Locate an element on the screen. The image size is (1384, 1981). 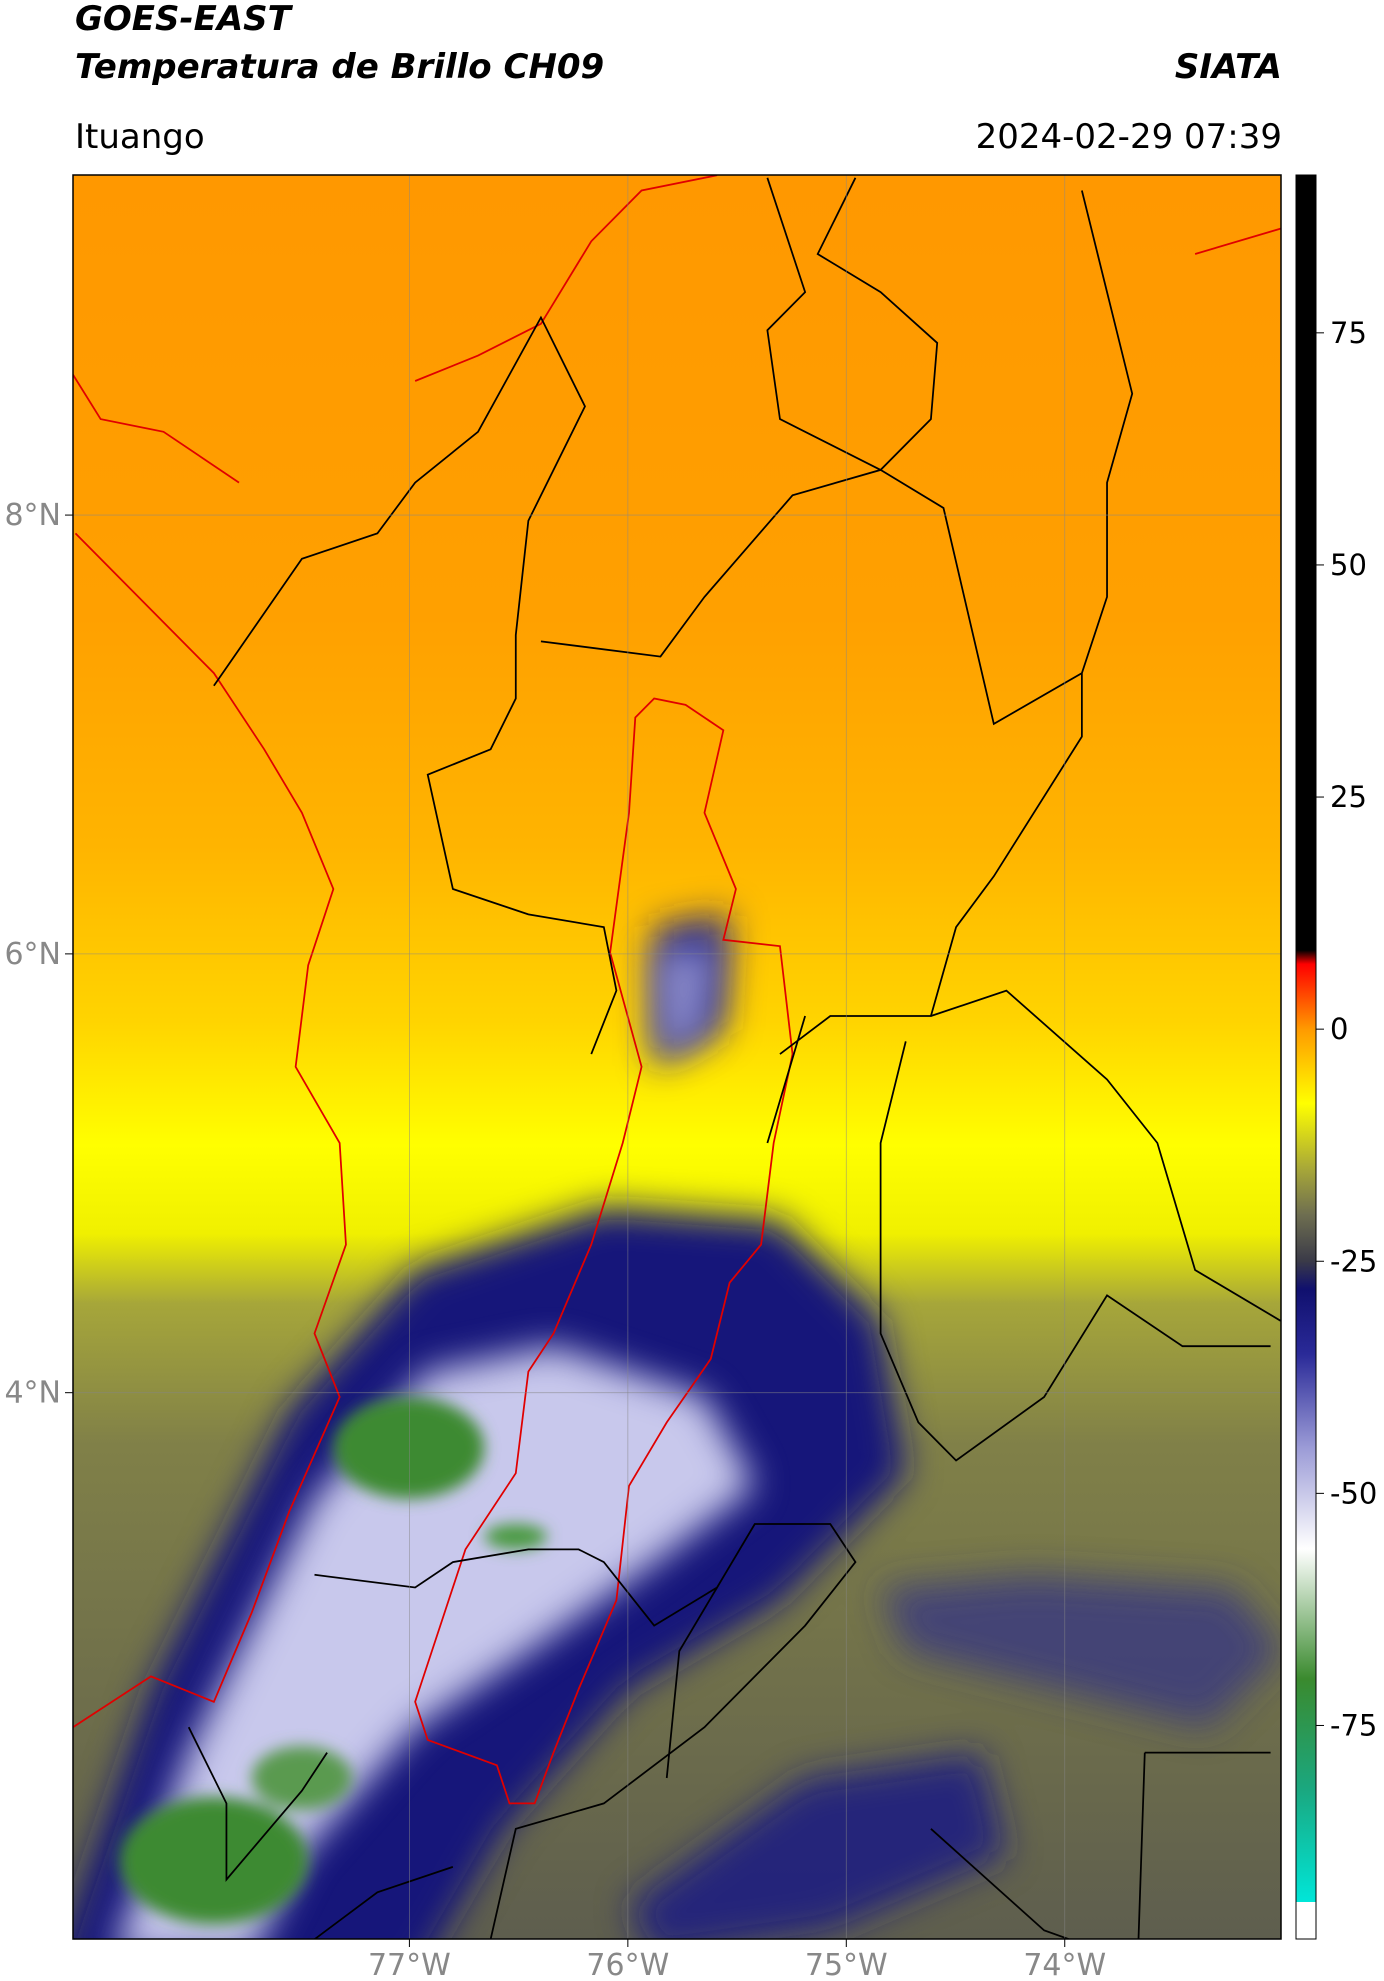
x-tick-label: 77°W is located at coordinates (409, 1964).